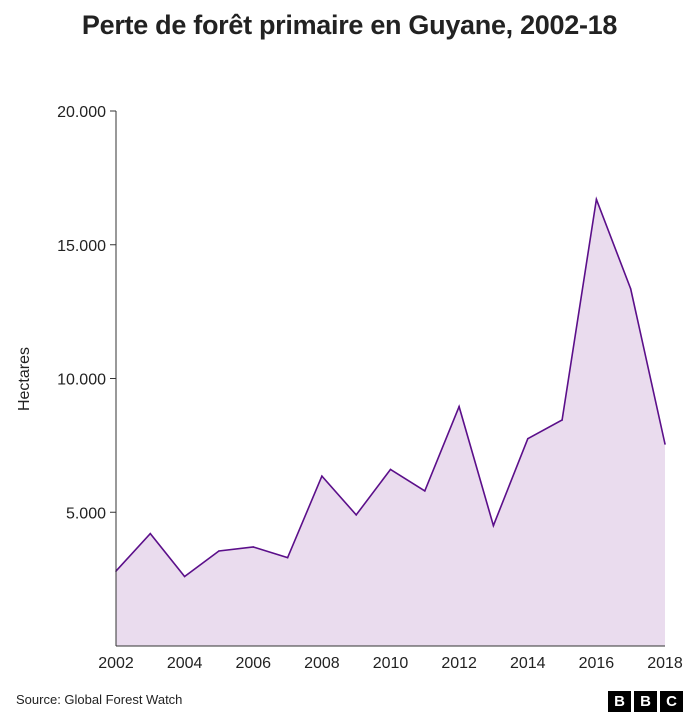 This screenshot has height=725, width=699. I want to click on y-axis: 5.000 10.000 15.000 20.000, so click(87, 375).